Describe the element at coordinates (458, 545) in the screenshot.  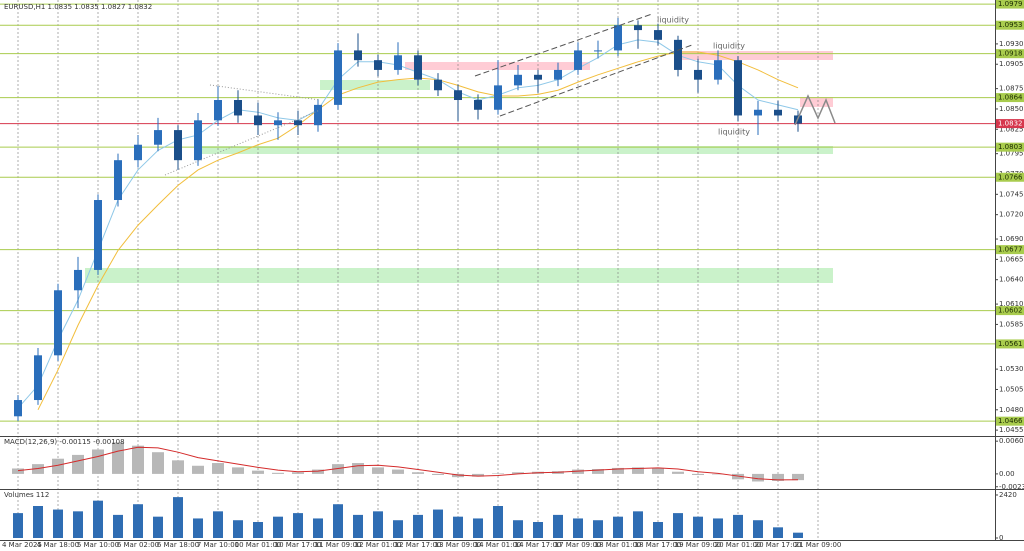
I see `x-tick-label: 13 Mar 09:00` at that location.